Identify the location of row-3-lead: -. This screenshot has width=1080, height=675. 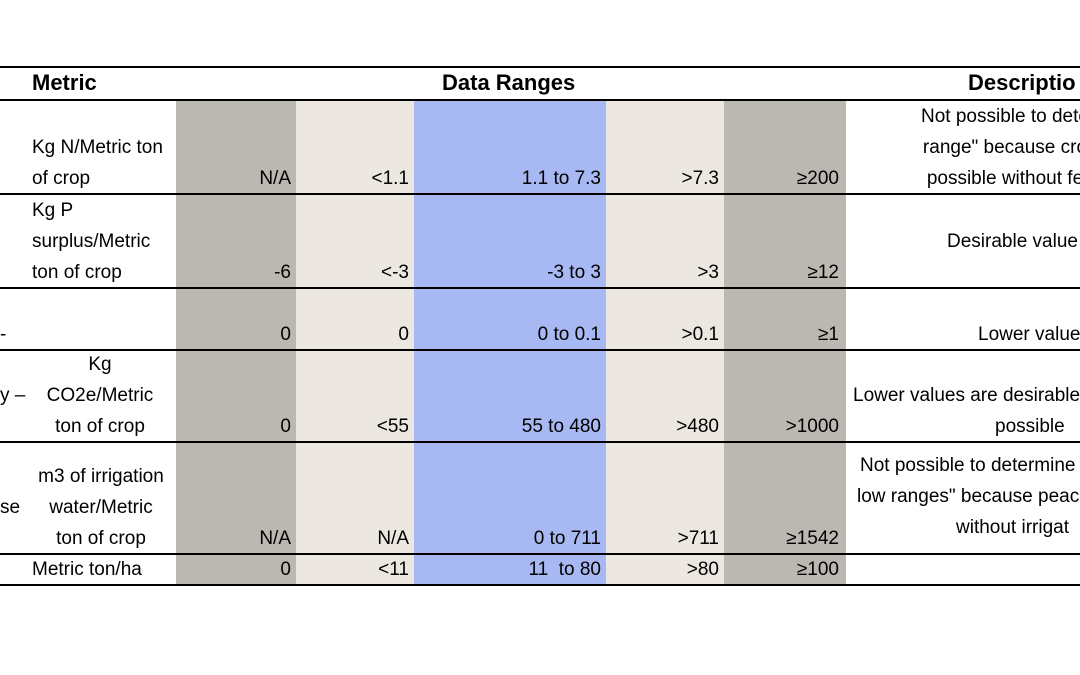
(3, 334).